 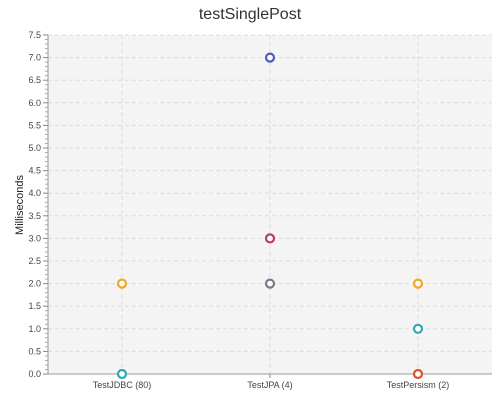 What do you see at coordinates (34, 171) in the screenshot?
I see `y-tick-label: 4.5` at bounding box center [34, 171].